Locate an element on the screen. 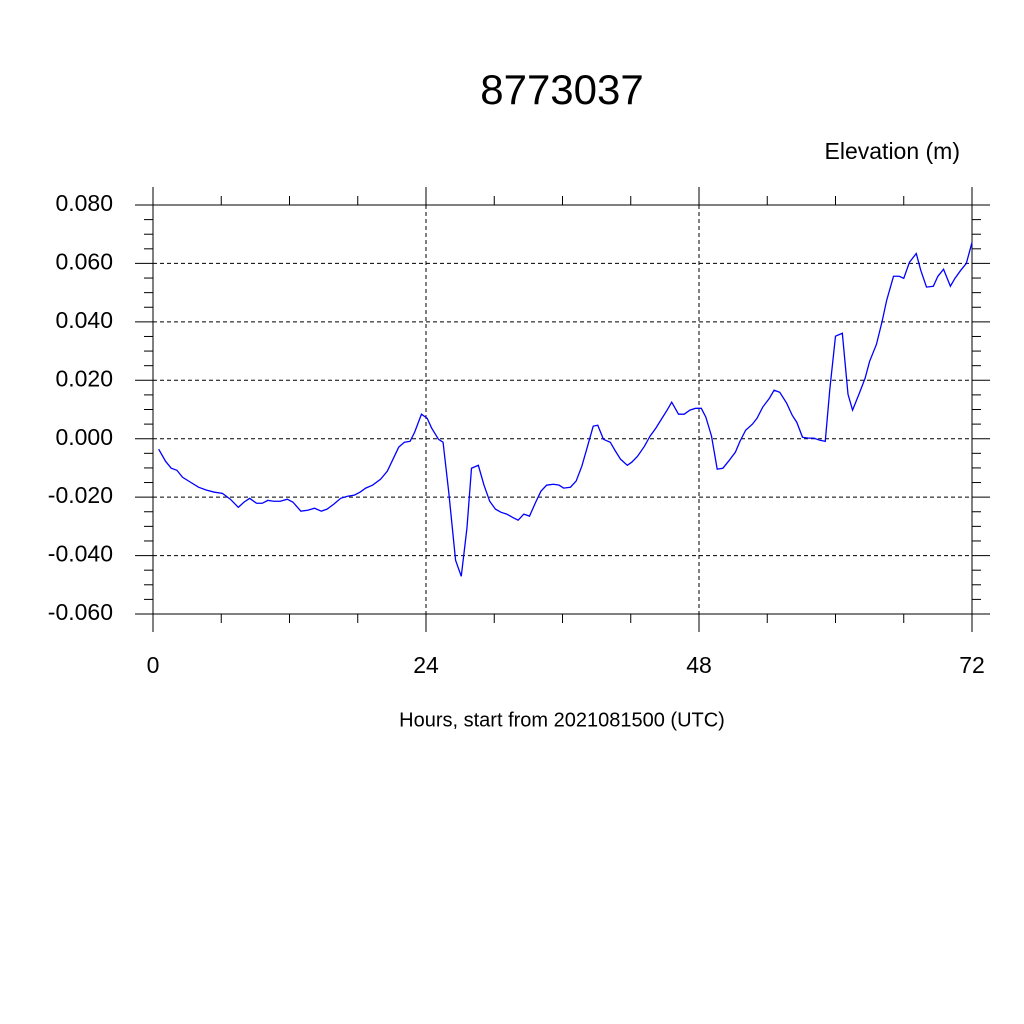 Image resolution: width=1024 pixels, height=1024 pixels. x-tick-label: 72 is located at coordinates (972, 665).